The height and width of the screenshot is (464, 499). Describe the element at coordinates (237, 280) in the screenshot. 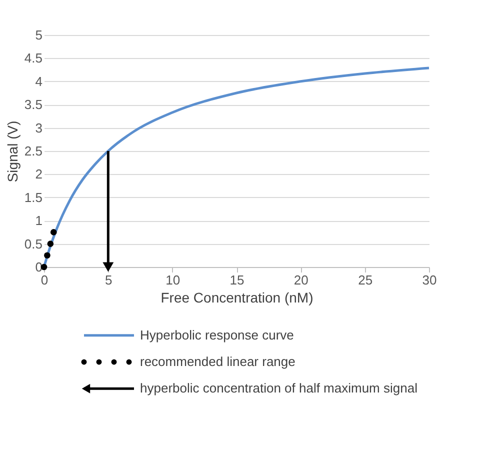

I see `x-tick-label: 15` at that location.